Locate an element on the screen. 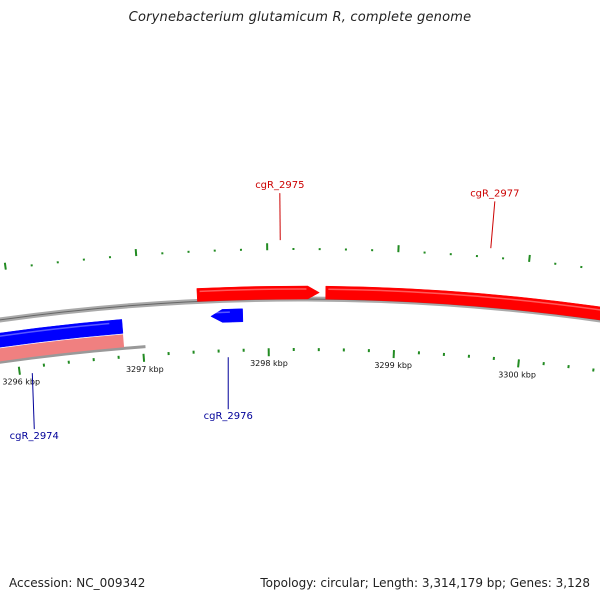 The height and width of the screenshot is (600, 600). tick-label-3299: 3299 kbp is located at coordinates (393, 365).